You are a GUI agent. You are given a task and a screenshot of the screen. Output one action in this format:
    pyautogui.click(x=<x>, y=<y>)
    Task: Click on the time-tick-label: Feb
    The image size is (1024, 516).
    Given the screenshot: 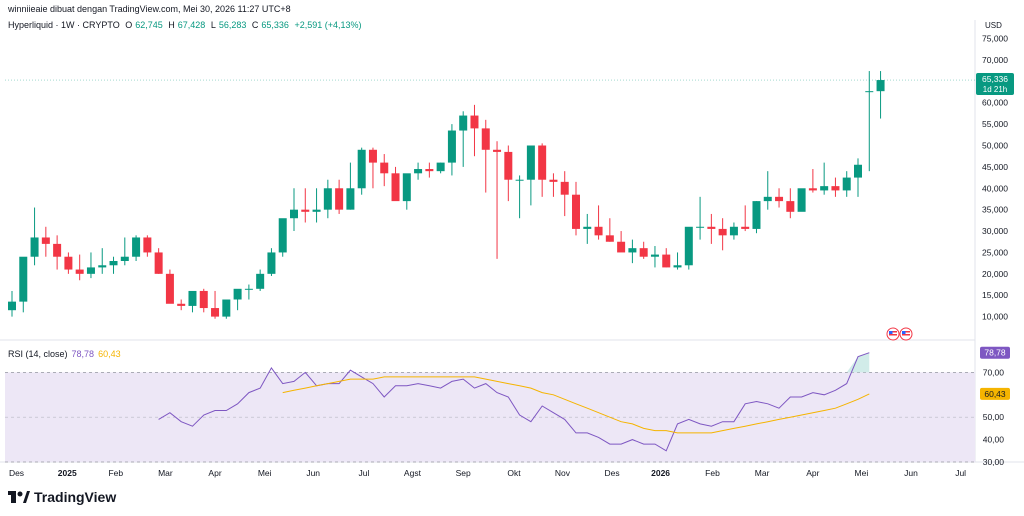 What is the action you would take?
    pyautogui.click(x=712, y=473)
    